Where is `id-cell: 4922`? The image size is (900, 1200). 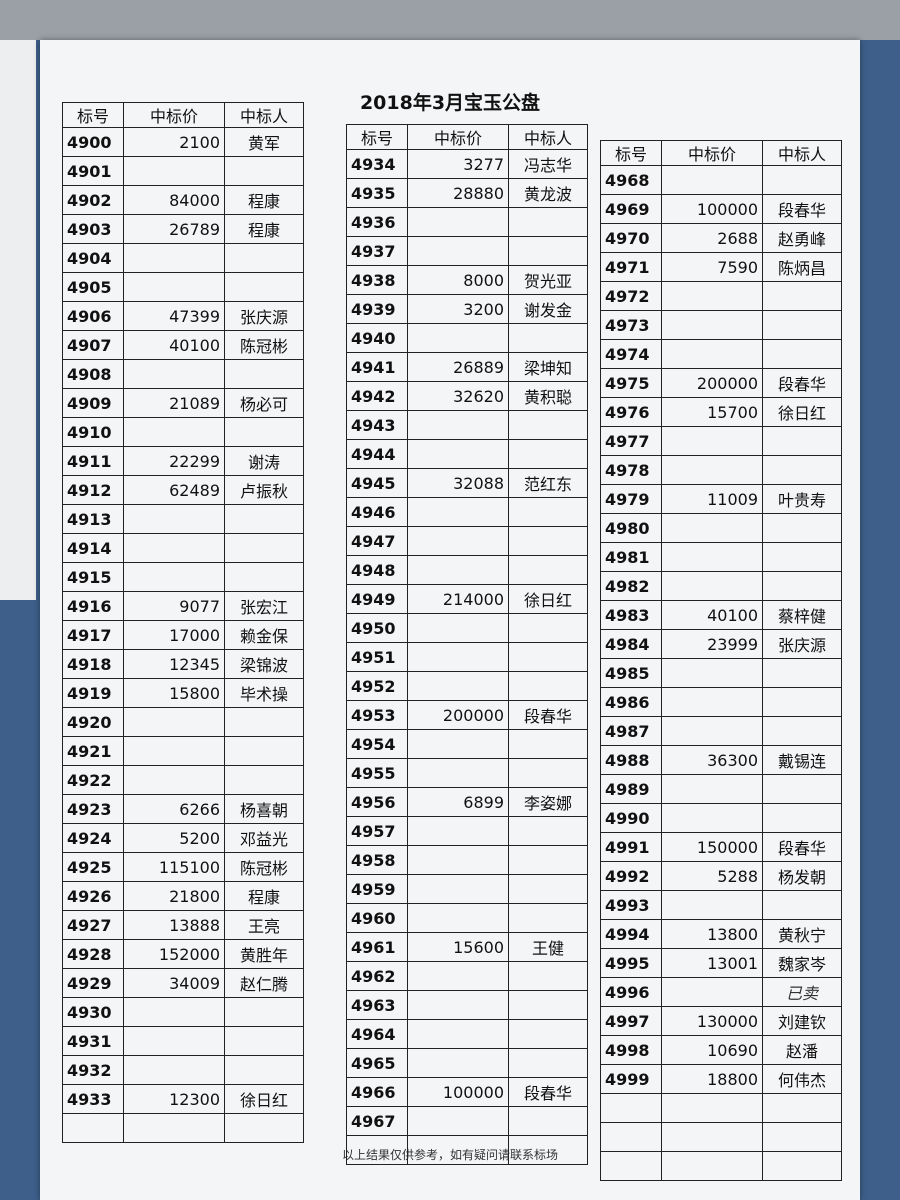
id-cell: 4922 is located at coordinates (93, 780).